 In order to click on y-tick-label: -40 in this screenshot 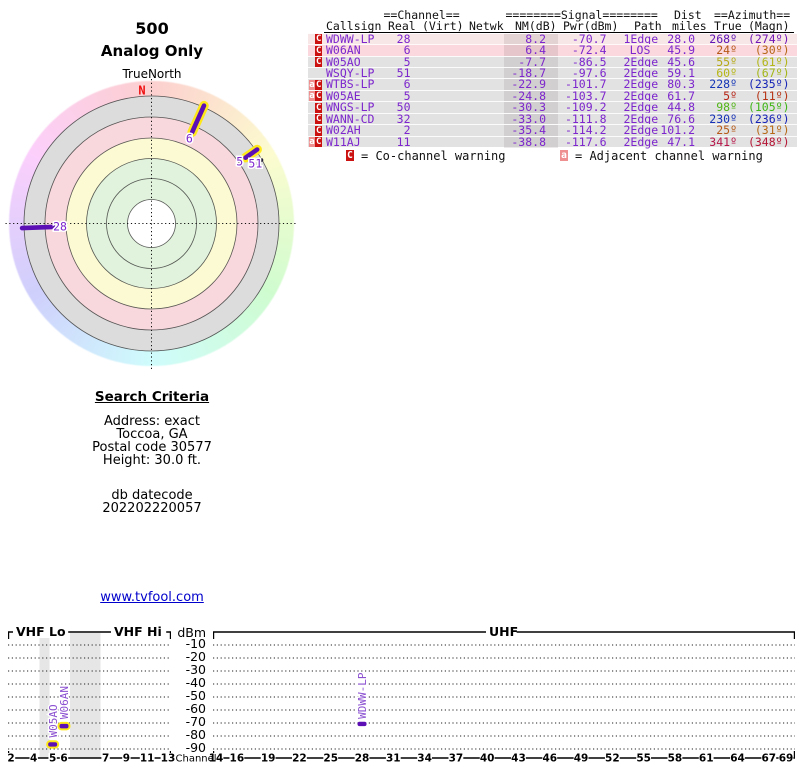, I will do `click(196, 682)`.